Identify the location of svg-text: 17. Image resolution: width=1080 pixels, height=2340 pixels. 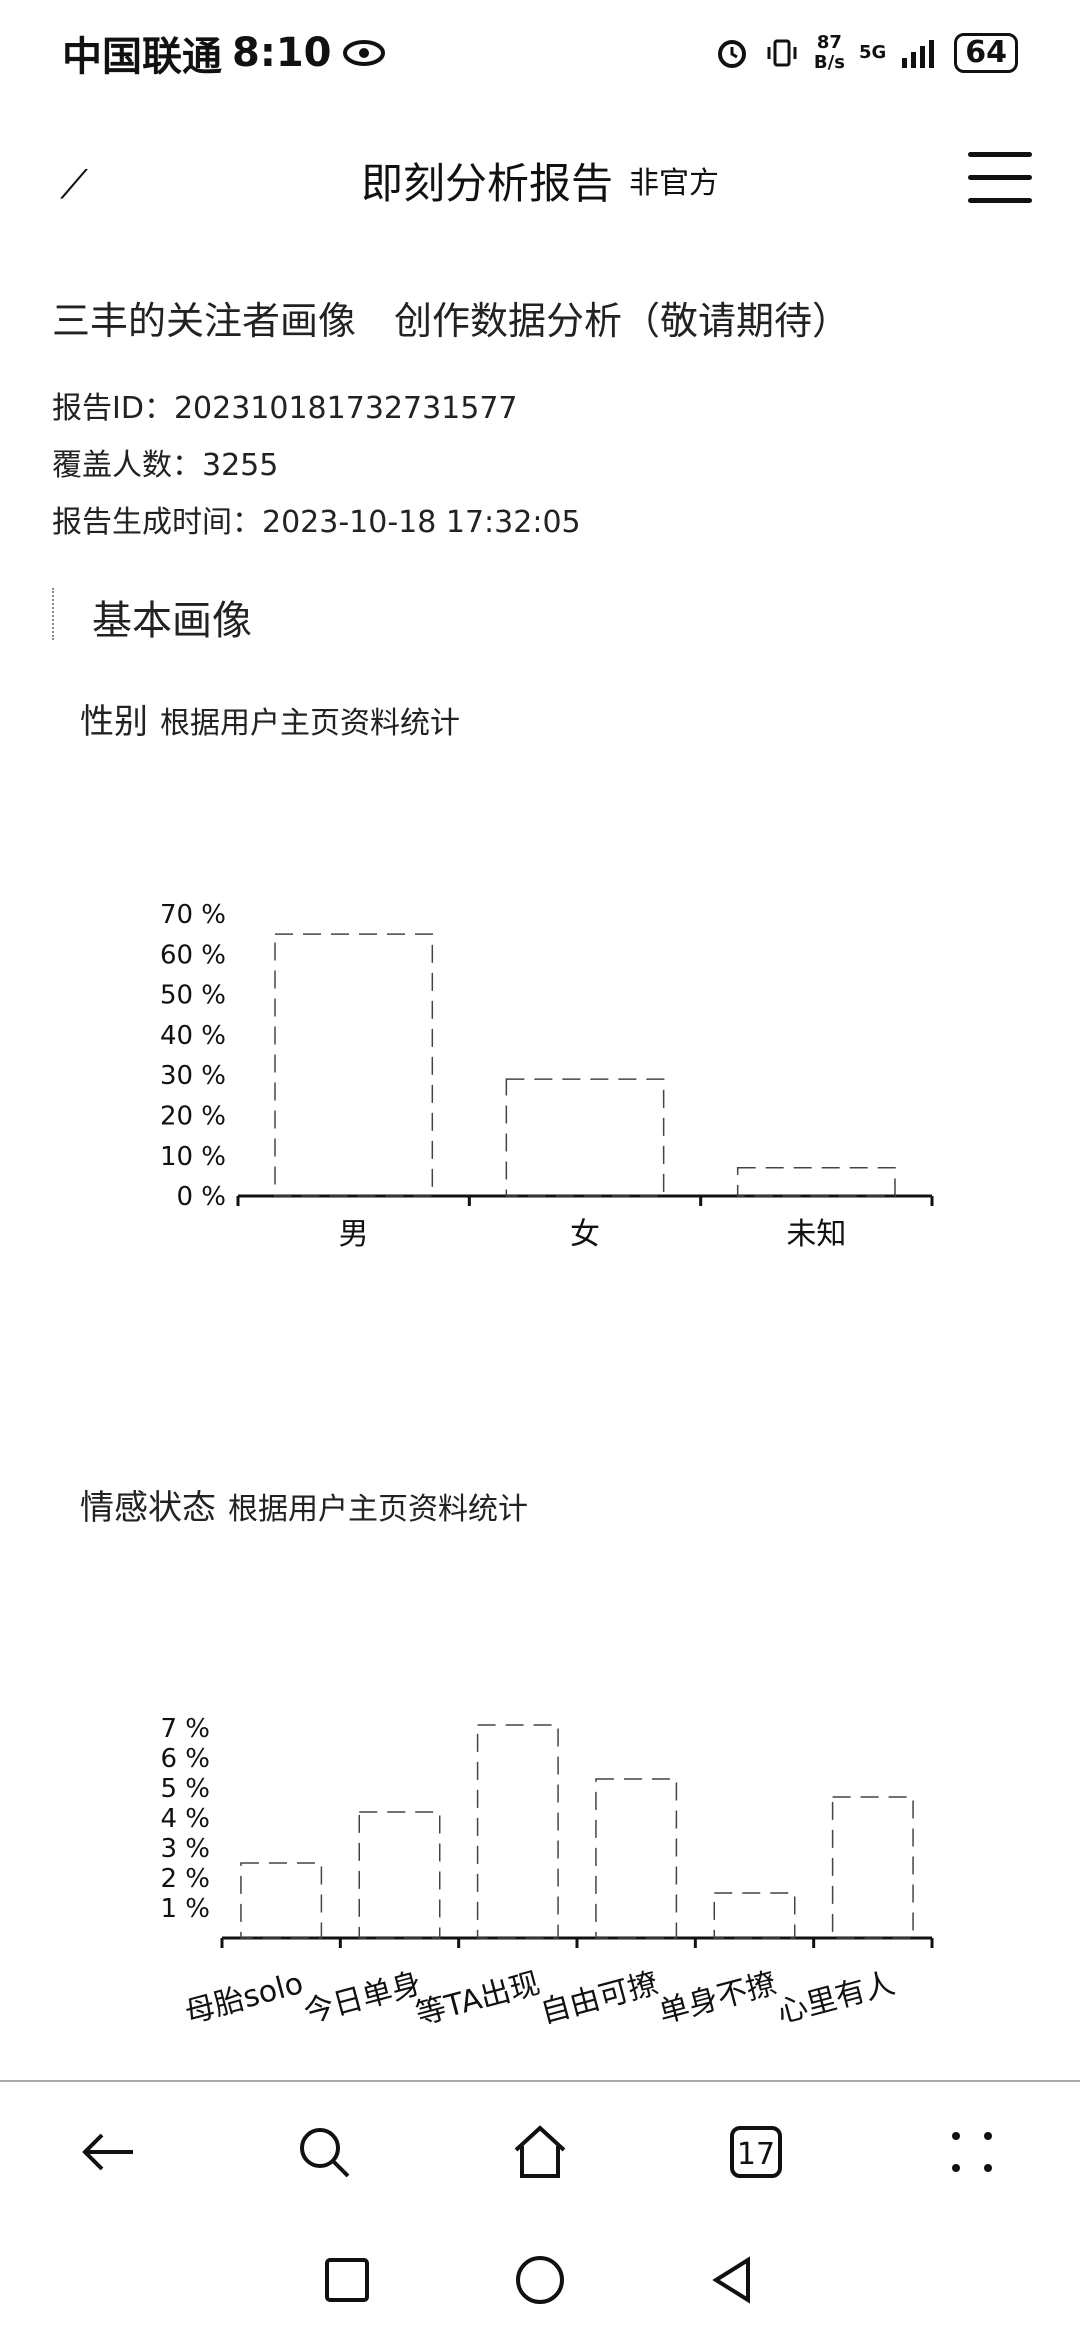
(756, 2154).